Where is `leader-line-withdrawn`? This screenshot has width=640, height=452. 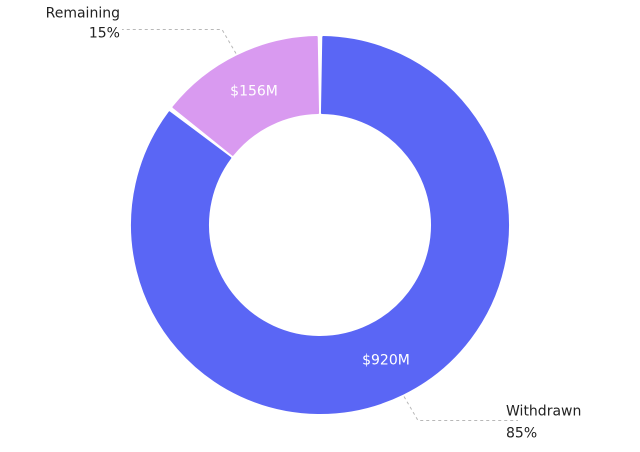 leader-line-withdrawn is located at coordinates (461, 409).